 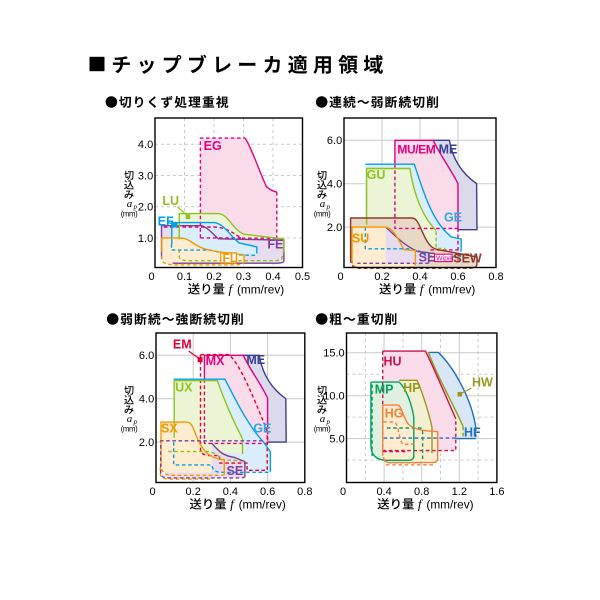 I want to click on svg-text: UX, so click(x=184, y=387).